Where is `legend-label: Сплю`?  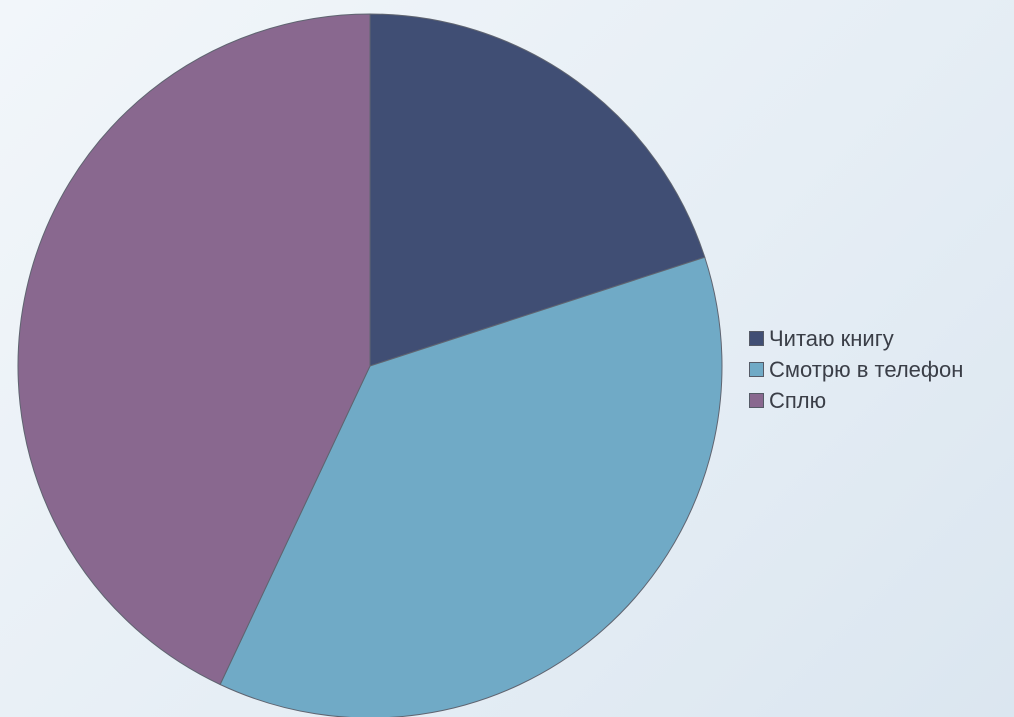 legend-label: Сплю is located at coordinates (798, 400).